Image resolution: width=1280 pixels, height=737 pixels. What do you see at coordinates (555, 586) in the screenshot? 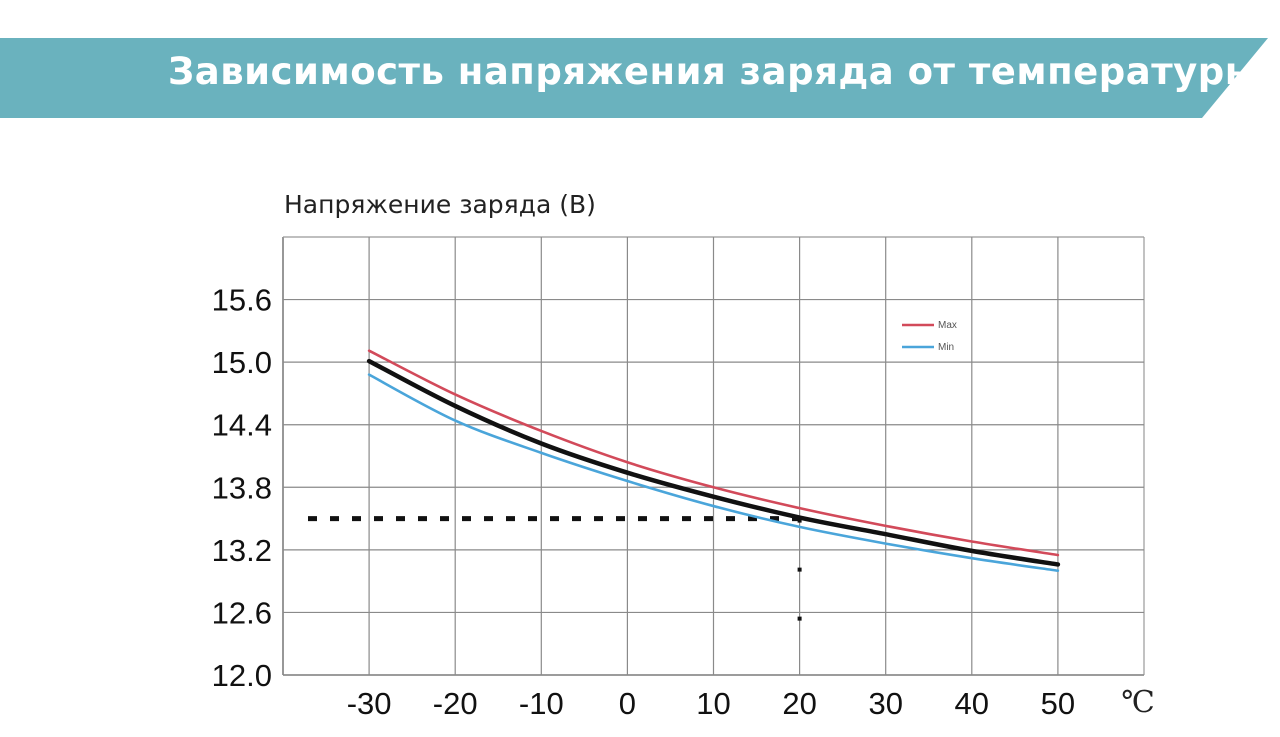
I see `reference-lines` at bounding box center [555, 586].